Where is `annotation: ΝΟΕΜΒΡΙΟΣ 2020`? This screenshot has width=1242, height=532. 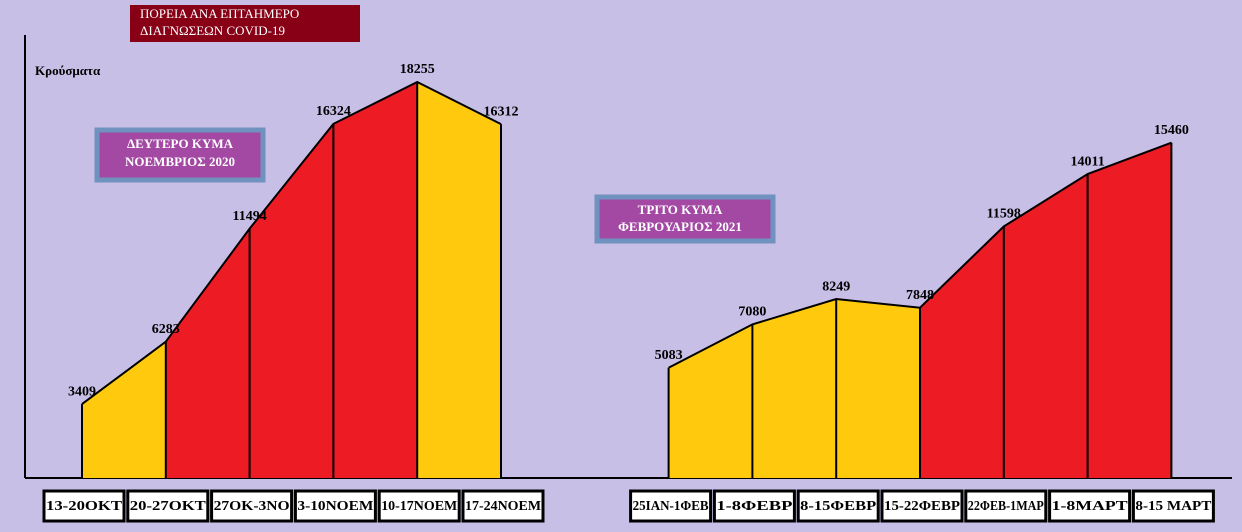
annotation: ΝΟΕΜΒΡΙΟΣ 2020 is located at coordinates (180, 161).